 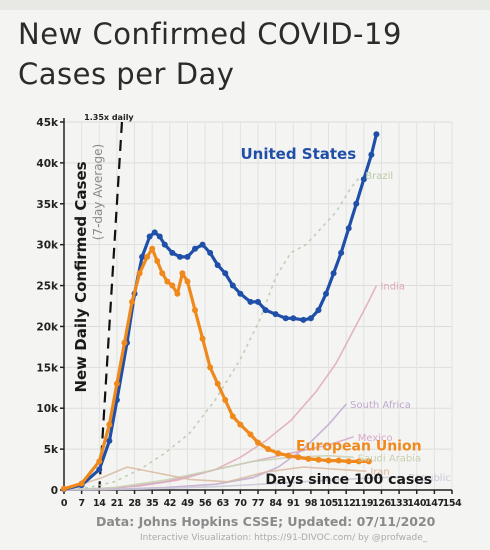 I want to click on x-tick-label: 147, so click(x=434, y=503).